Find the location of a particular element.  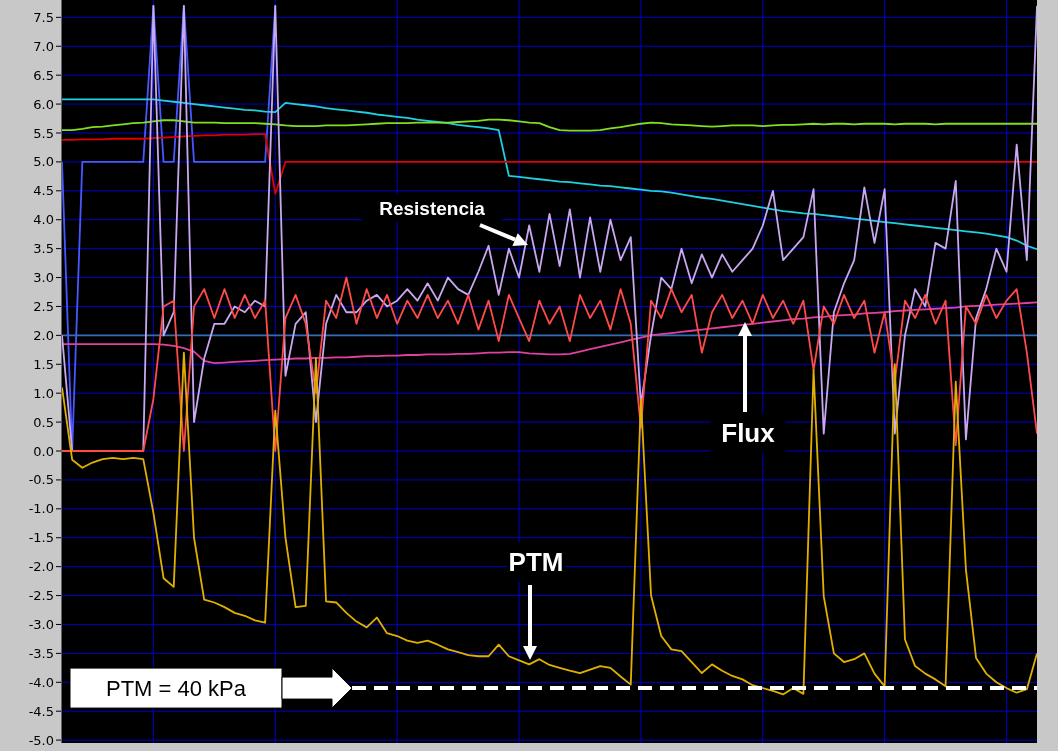

y-tick-label: -3.5 is located at coordinates (41, 653).